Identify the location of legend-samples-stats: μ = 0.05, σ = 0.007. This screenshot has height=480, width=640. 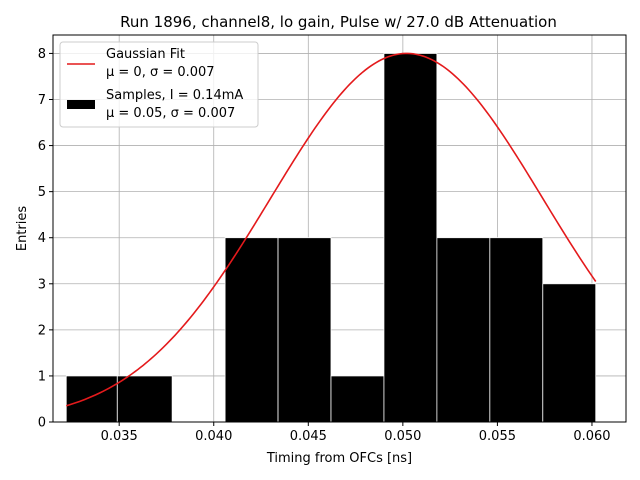
(170, 113).